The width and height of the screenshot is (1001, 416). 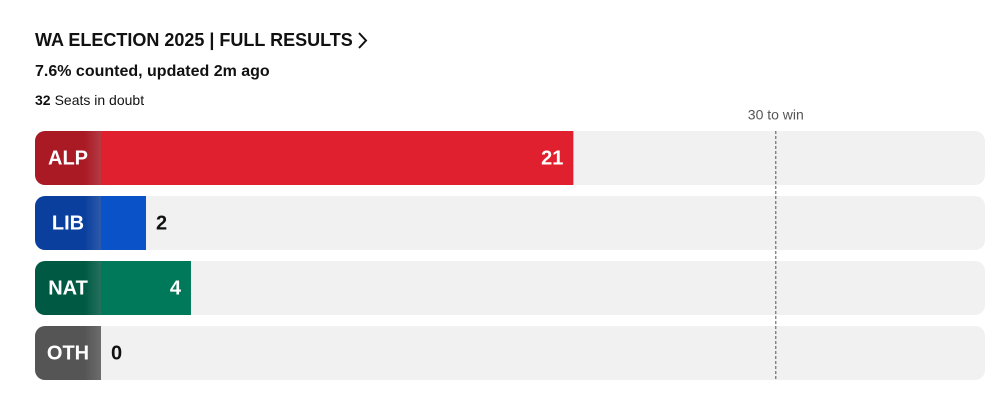 What do you see at coordinates (176, 288) in the screenshot?
I see `value-label: 4` at bounding box center [176, 288].